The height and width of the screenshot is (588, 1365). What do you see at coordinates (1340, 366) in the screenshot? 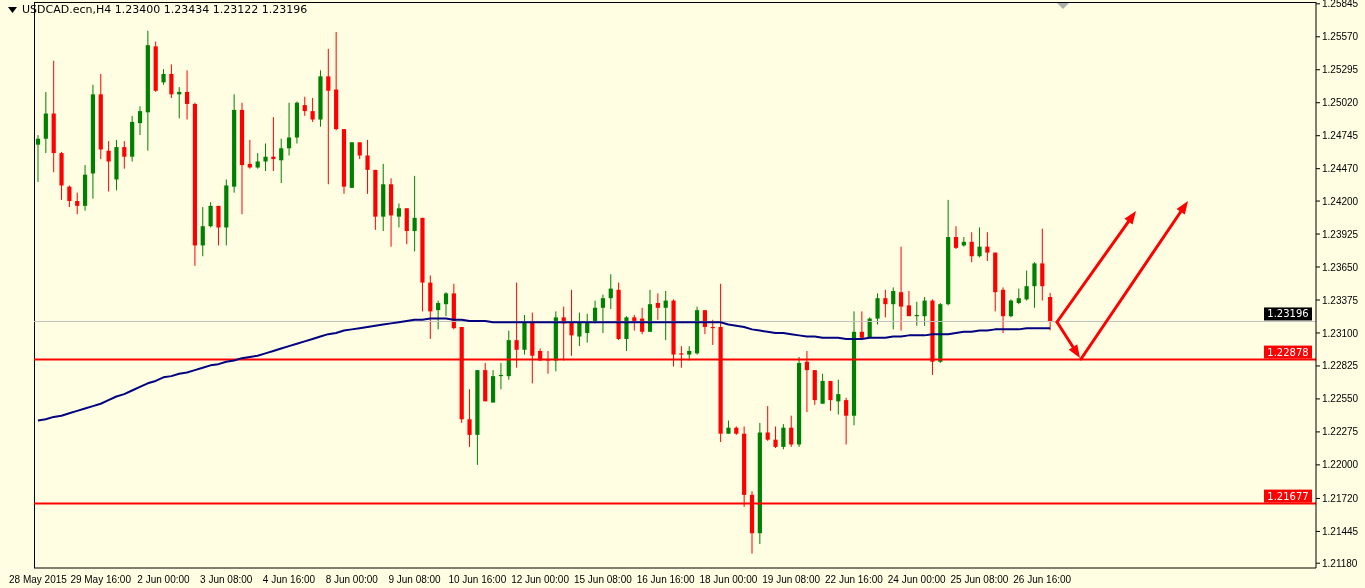
I see `y-tick-label: 1.22825` at bounding box center [1340, 366].